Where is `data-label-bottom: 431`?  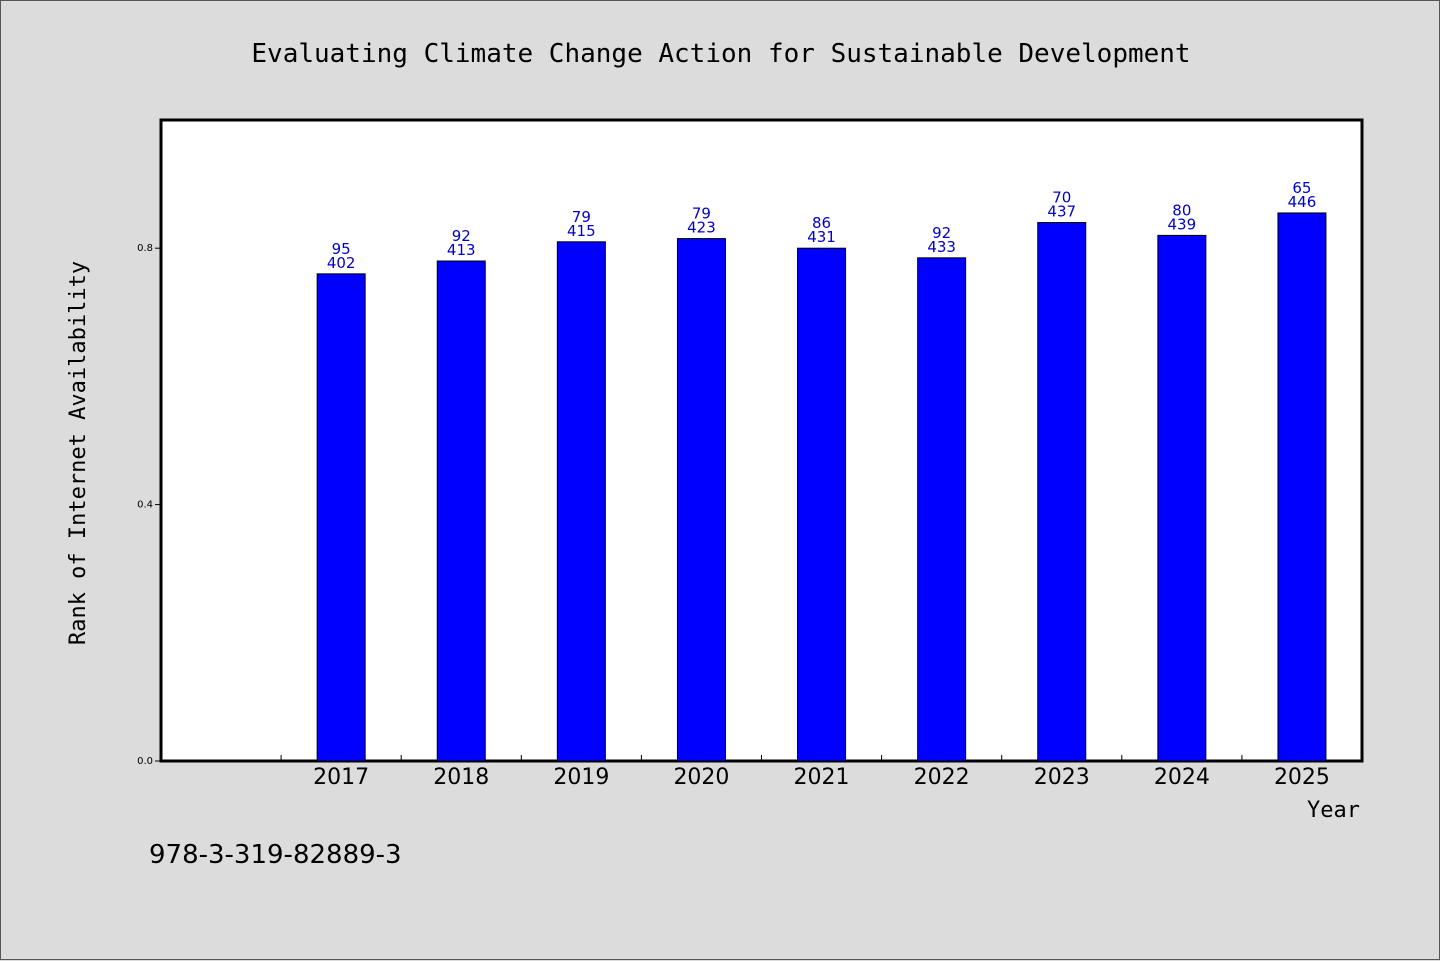 data-label-bottom: 431 is located at coordinates (821, 237).